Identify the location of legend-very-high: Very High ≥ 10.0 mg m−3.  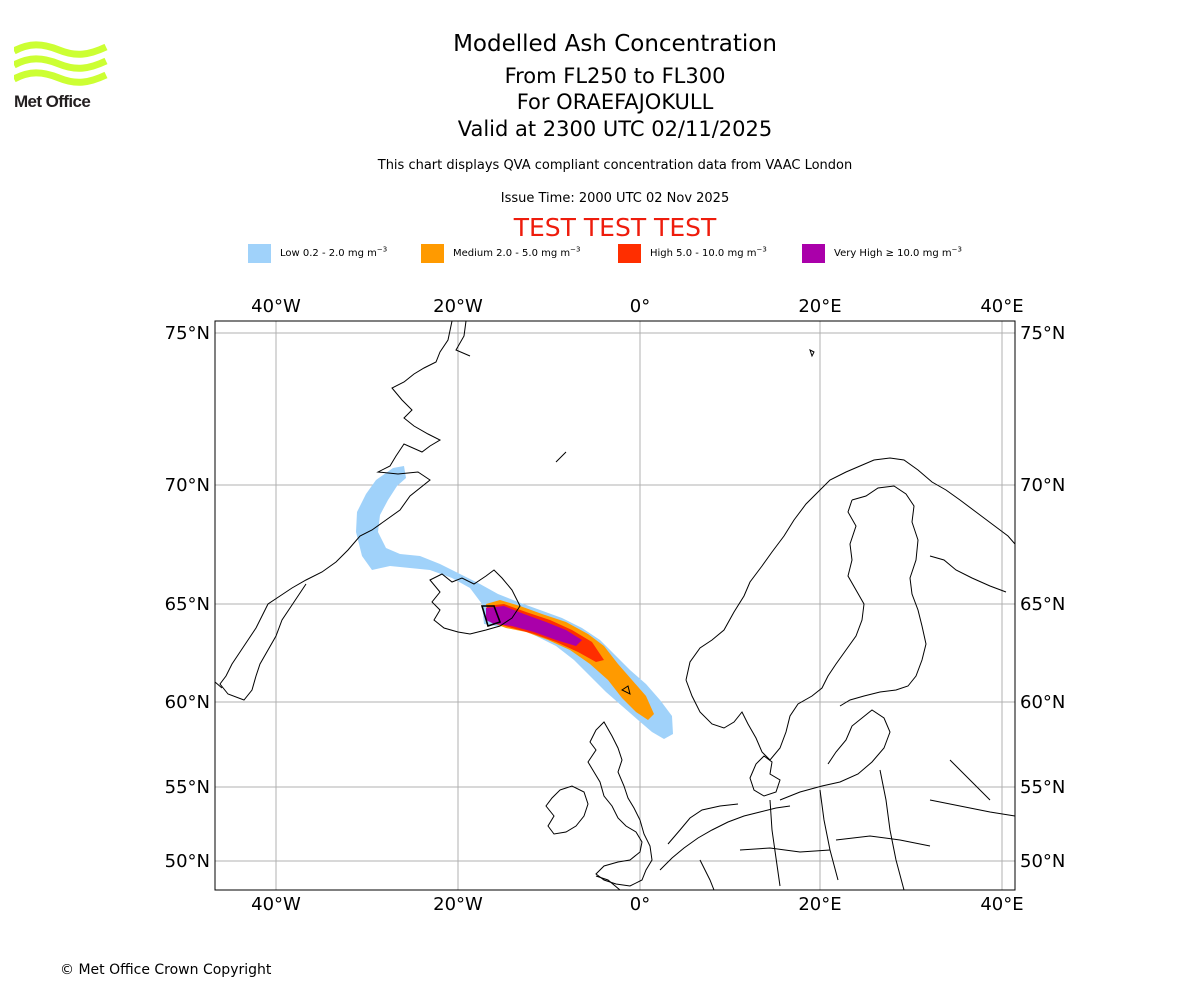
(882, 253).